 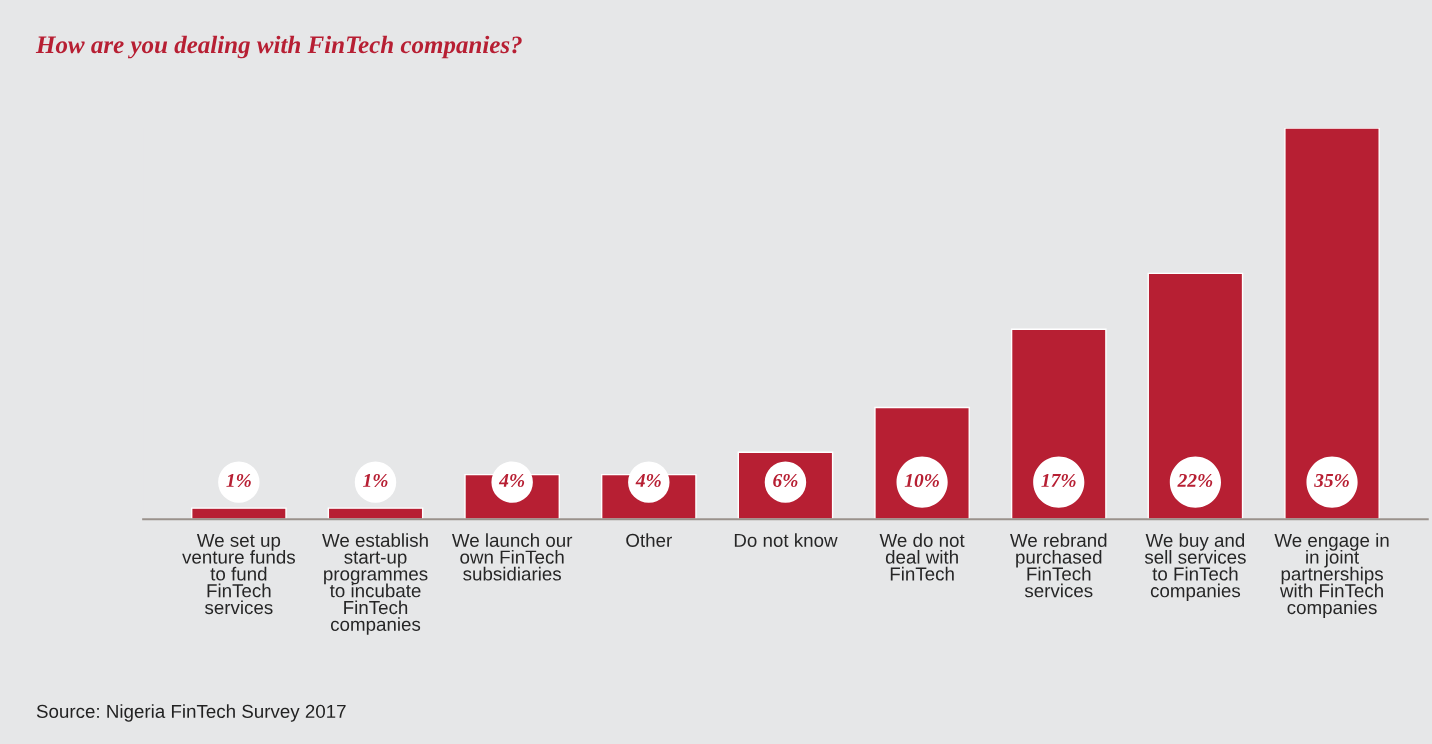 What do you see at coordinates (1195, 480) in the screenshot?
I see `data-label: 22%` at bounding box center [1195, 480].